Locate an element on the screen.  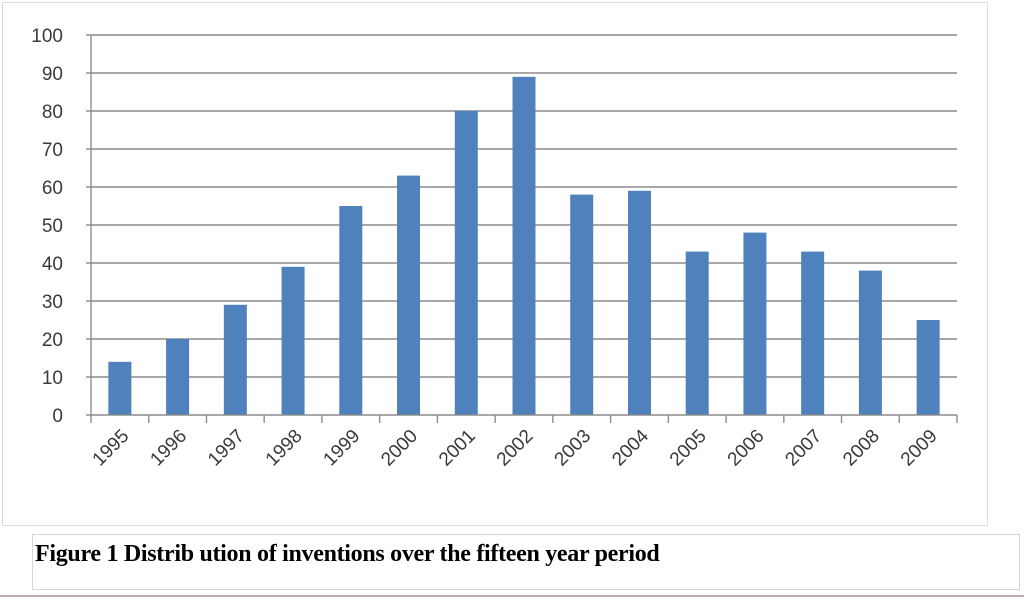
bar-2000 is located at coordinates (409, 295).